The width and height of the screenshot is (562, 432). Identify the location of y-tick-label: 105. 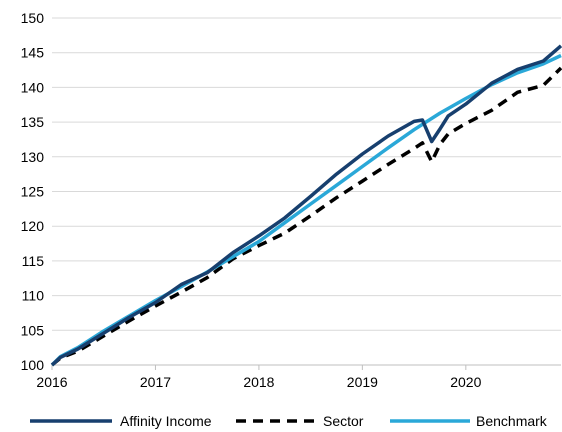
(33, 330).